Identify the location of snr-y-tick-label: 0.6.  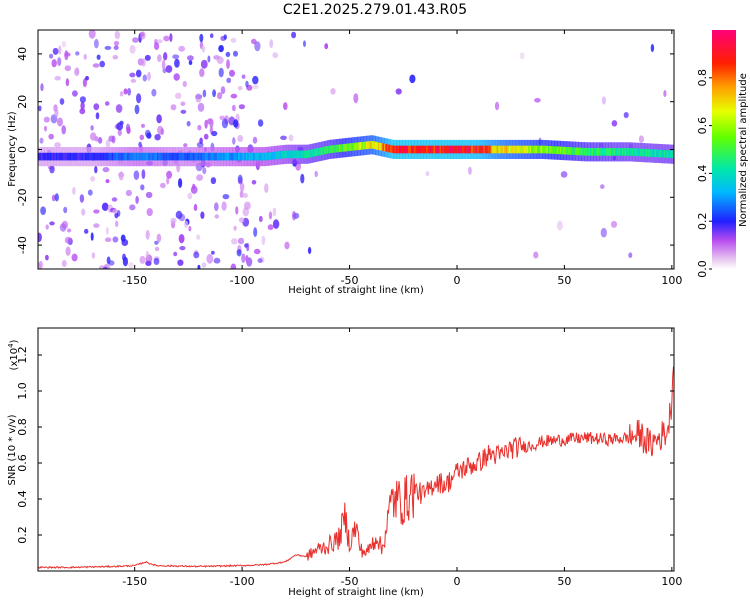
(22, 463).